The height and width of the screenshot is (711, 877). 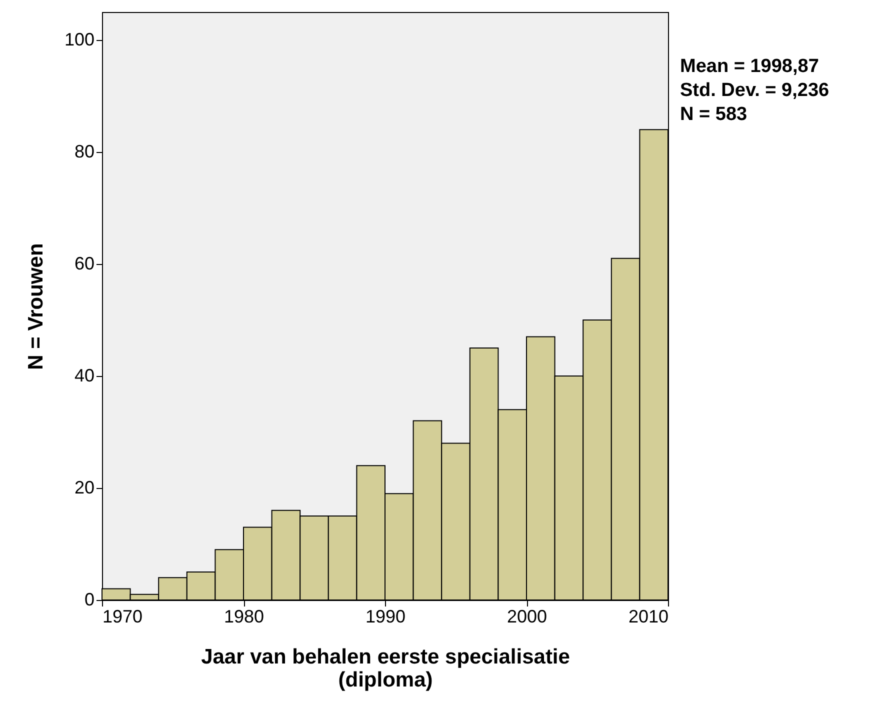 I want to click on x-tick-label: 2000, so click(x=527, y=616).